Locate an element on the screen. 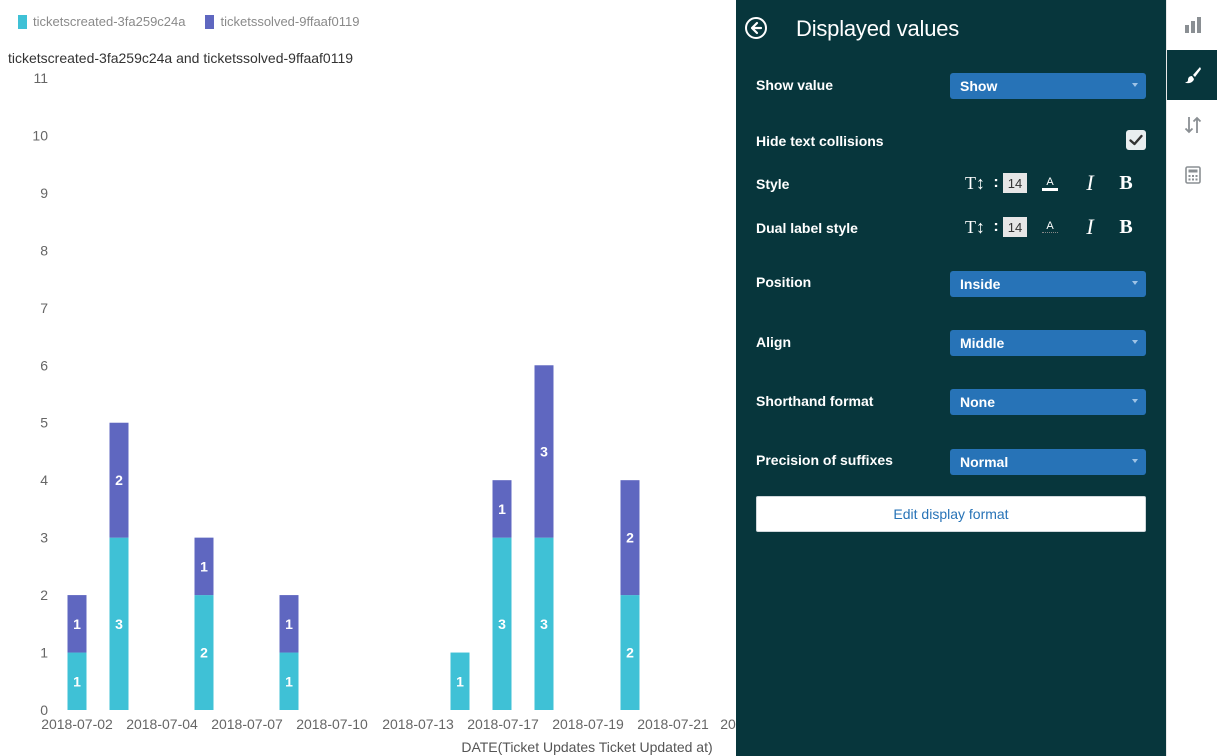 The height and width of the screenshot is (756, 1217). calculator-icon is located at coordinates (1192, 175).